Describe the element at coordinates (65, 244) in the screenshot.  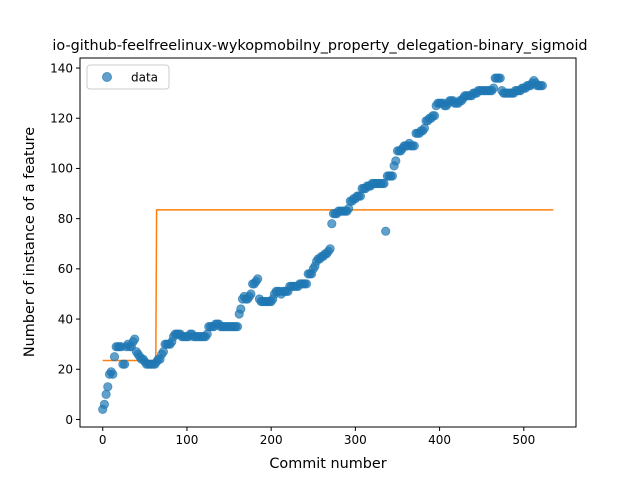
I see `y-axis-ticks: 0 20 40 60 80 100 120 140` at that location.